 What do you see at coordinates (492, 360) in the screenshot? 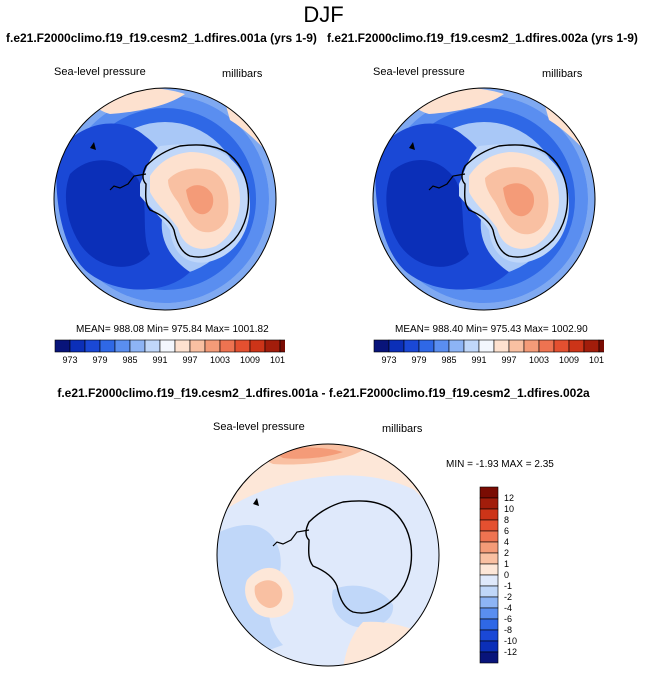
I see `colorbar-right-labels: 973 979 985 991 997 1003 1009 1015` at bounding box center [492, 360].